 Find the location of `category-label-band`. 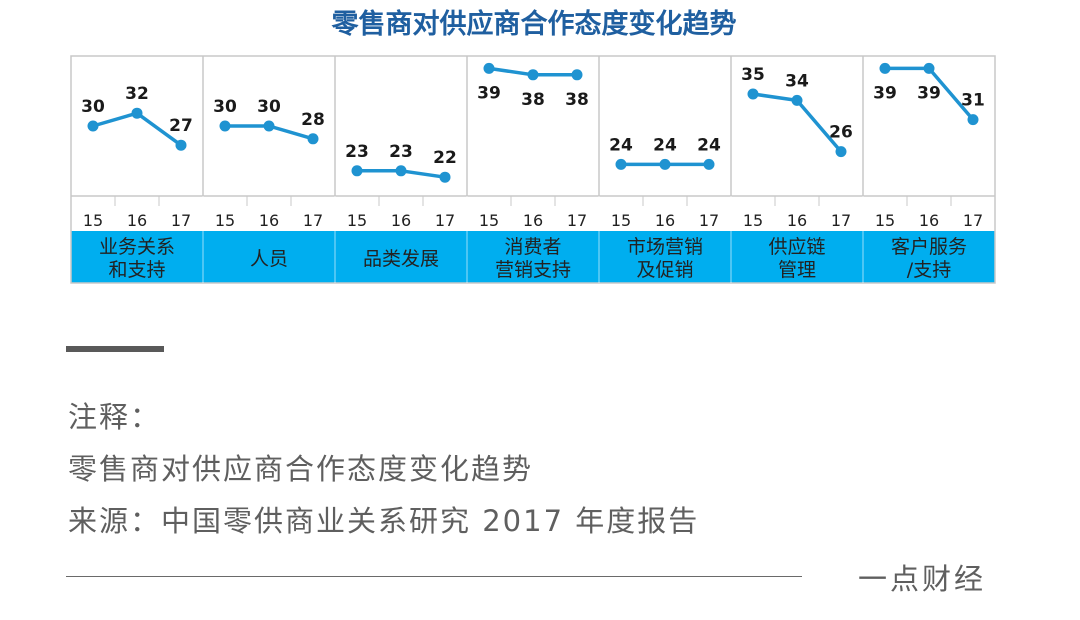

category-label-band is located at coordinates (533, 257).